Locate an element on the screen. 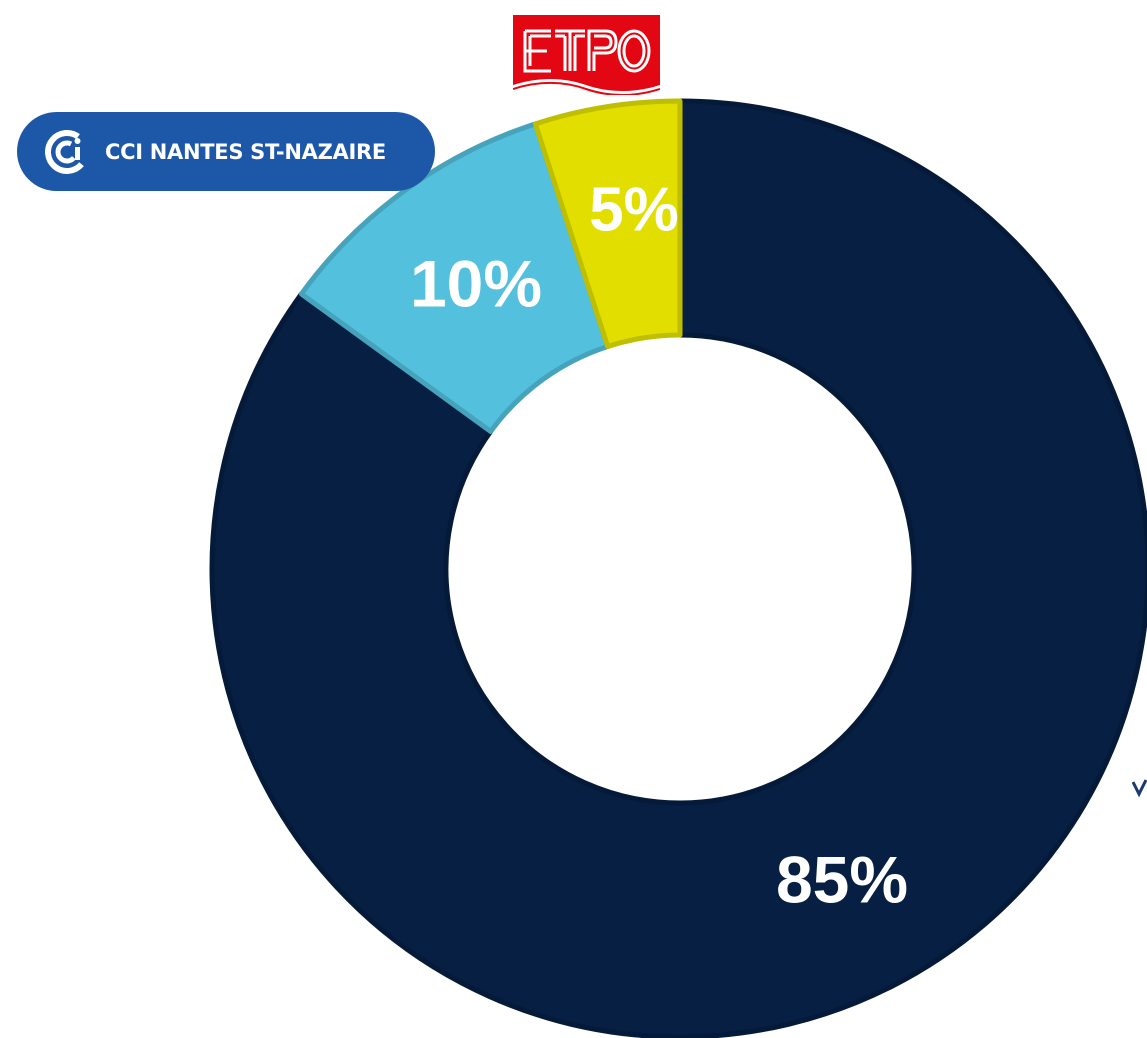  cci-logo-text: CCI NANTES ST-NAZAIRE is located at coordinates (245, 151).